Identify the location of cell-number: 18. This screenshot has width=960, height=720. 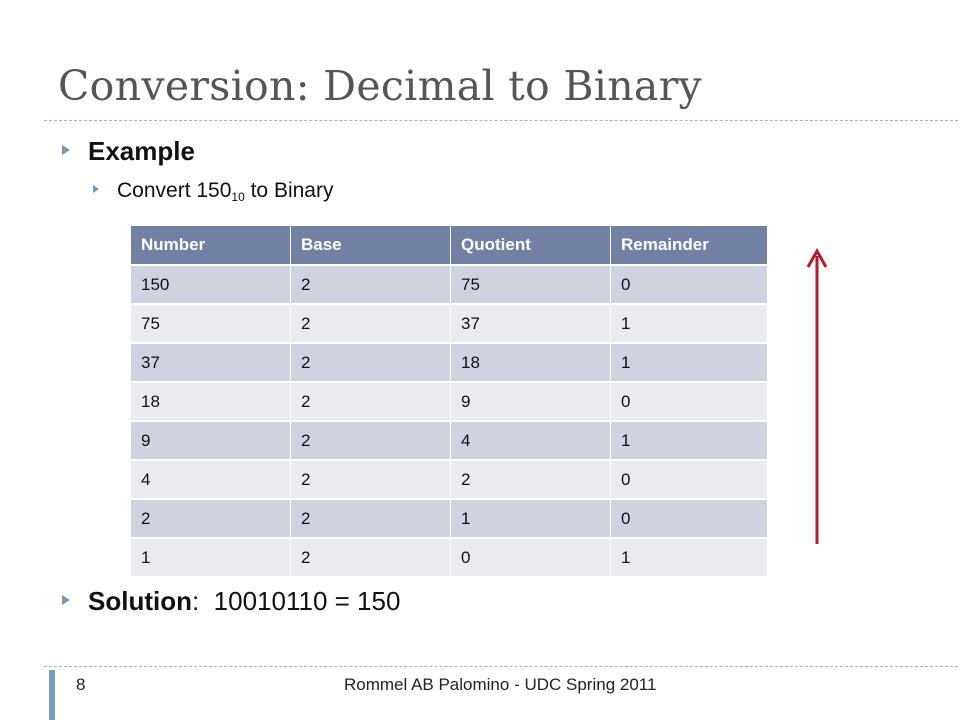
(211, 402).